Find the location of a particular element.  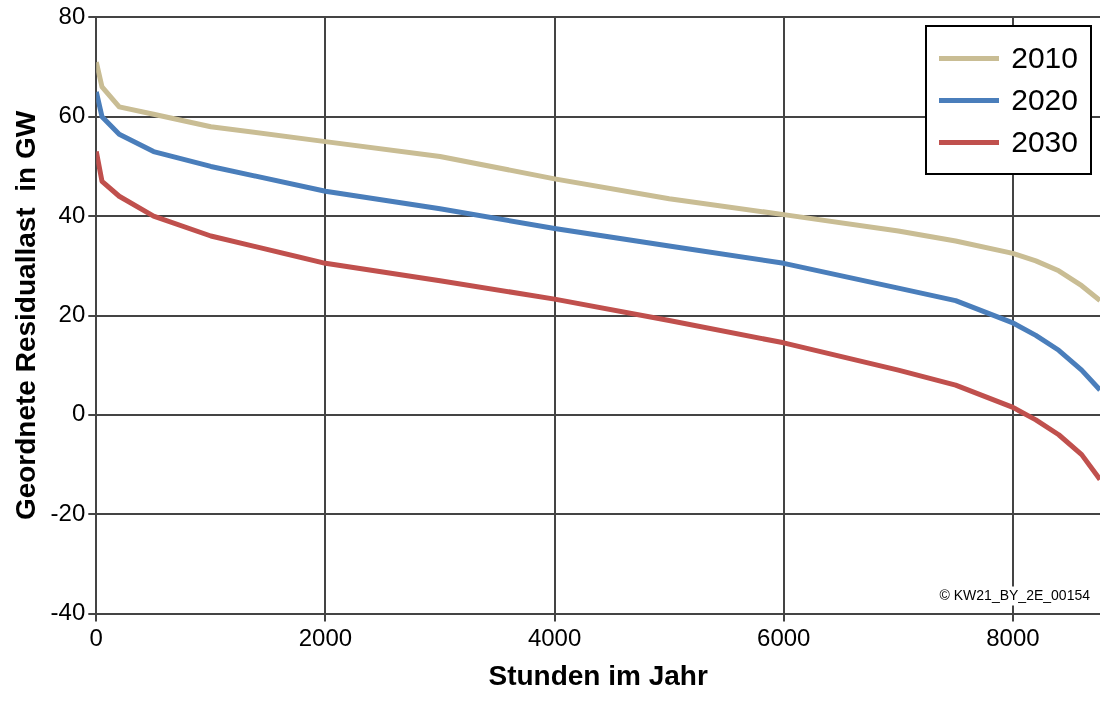

x-tick-label: 2000 is located at coordinates (325, 637).